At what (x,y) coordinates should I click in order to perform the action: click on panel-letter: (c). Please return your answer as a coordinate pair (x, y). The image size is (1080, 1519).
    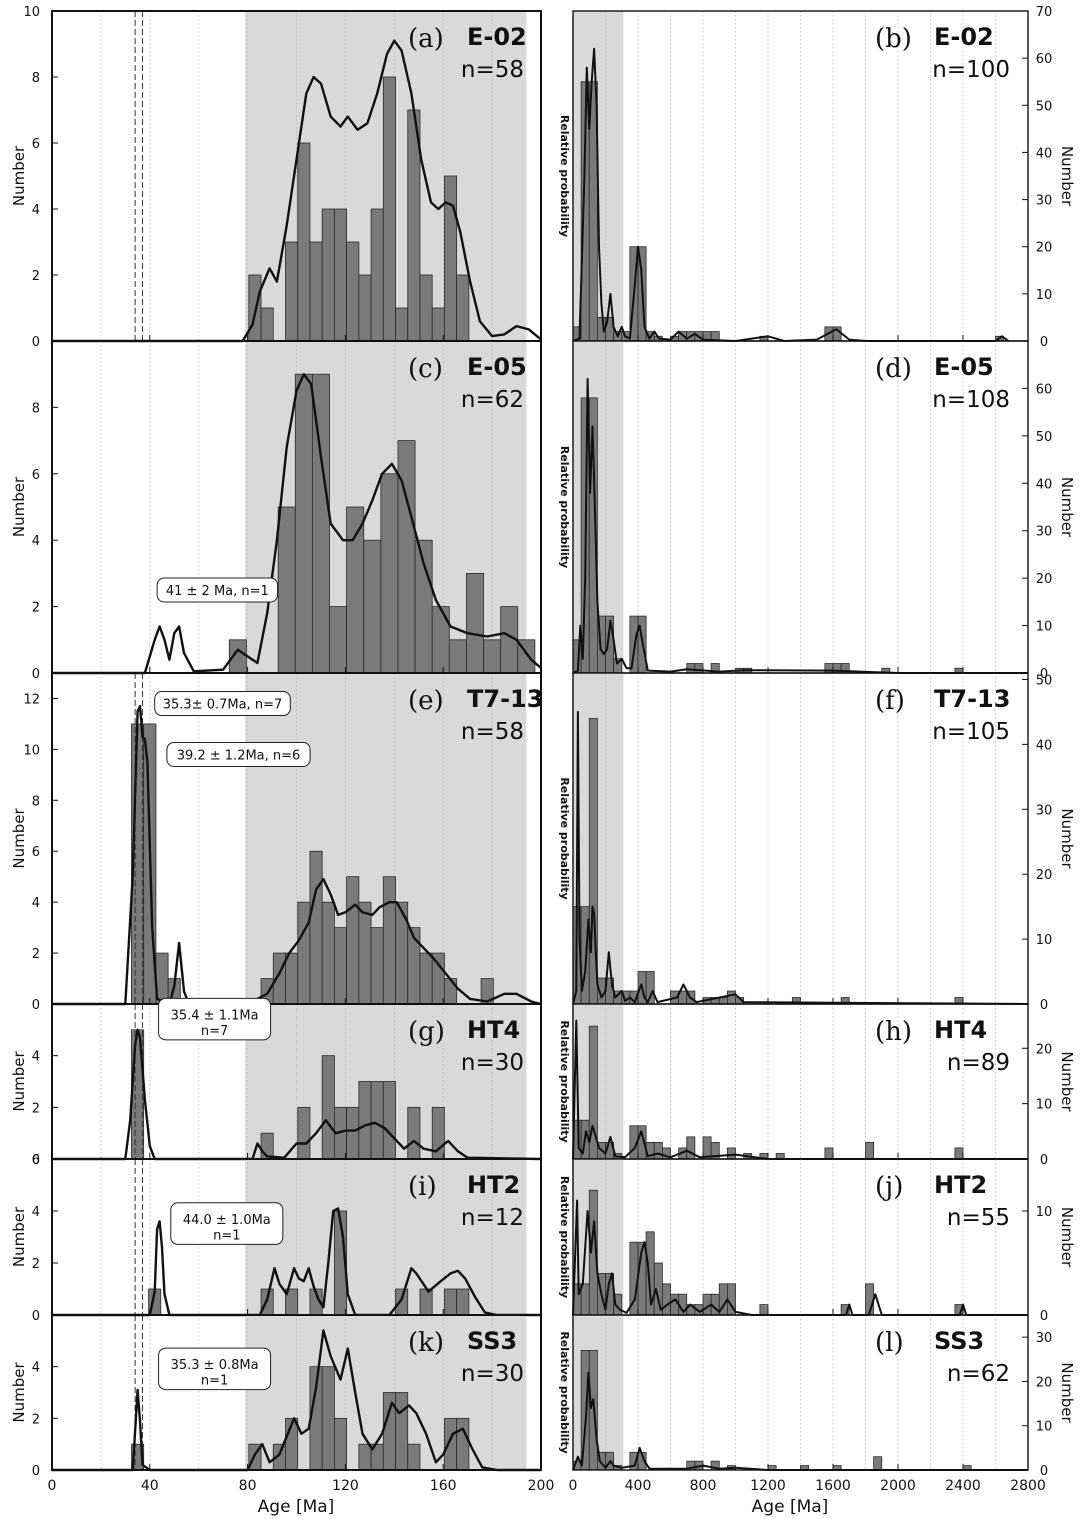
    Looking at the image, I should click on (425, 369).